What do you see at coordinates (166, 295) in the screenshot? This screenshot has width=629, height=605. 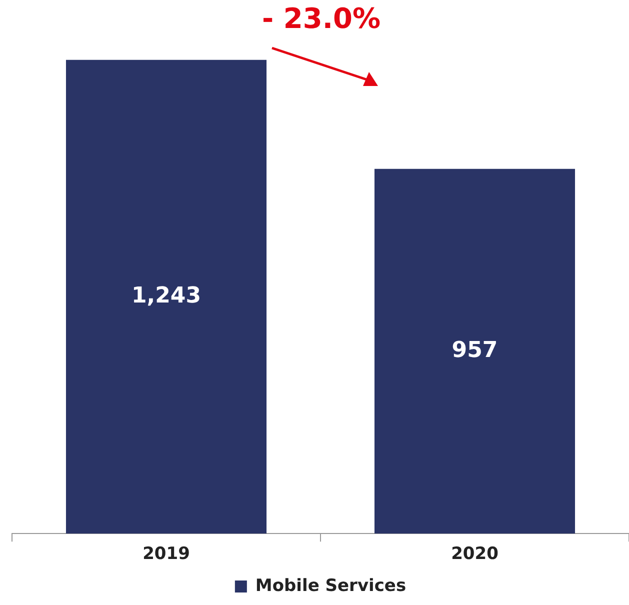 I see `data-label: 1,243` at bounding box center [166, 295].